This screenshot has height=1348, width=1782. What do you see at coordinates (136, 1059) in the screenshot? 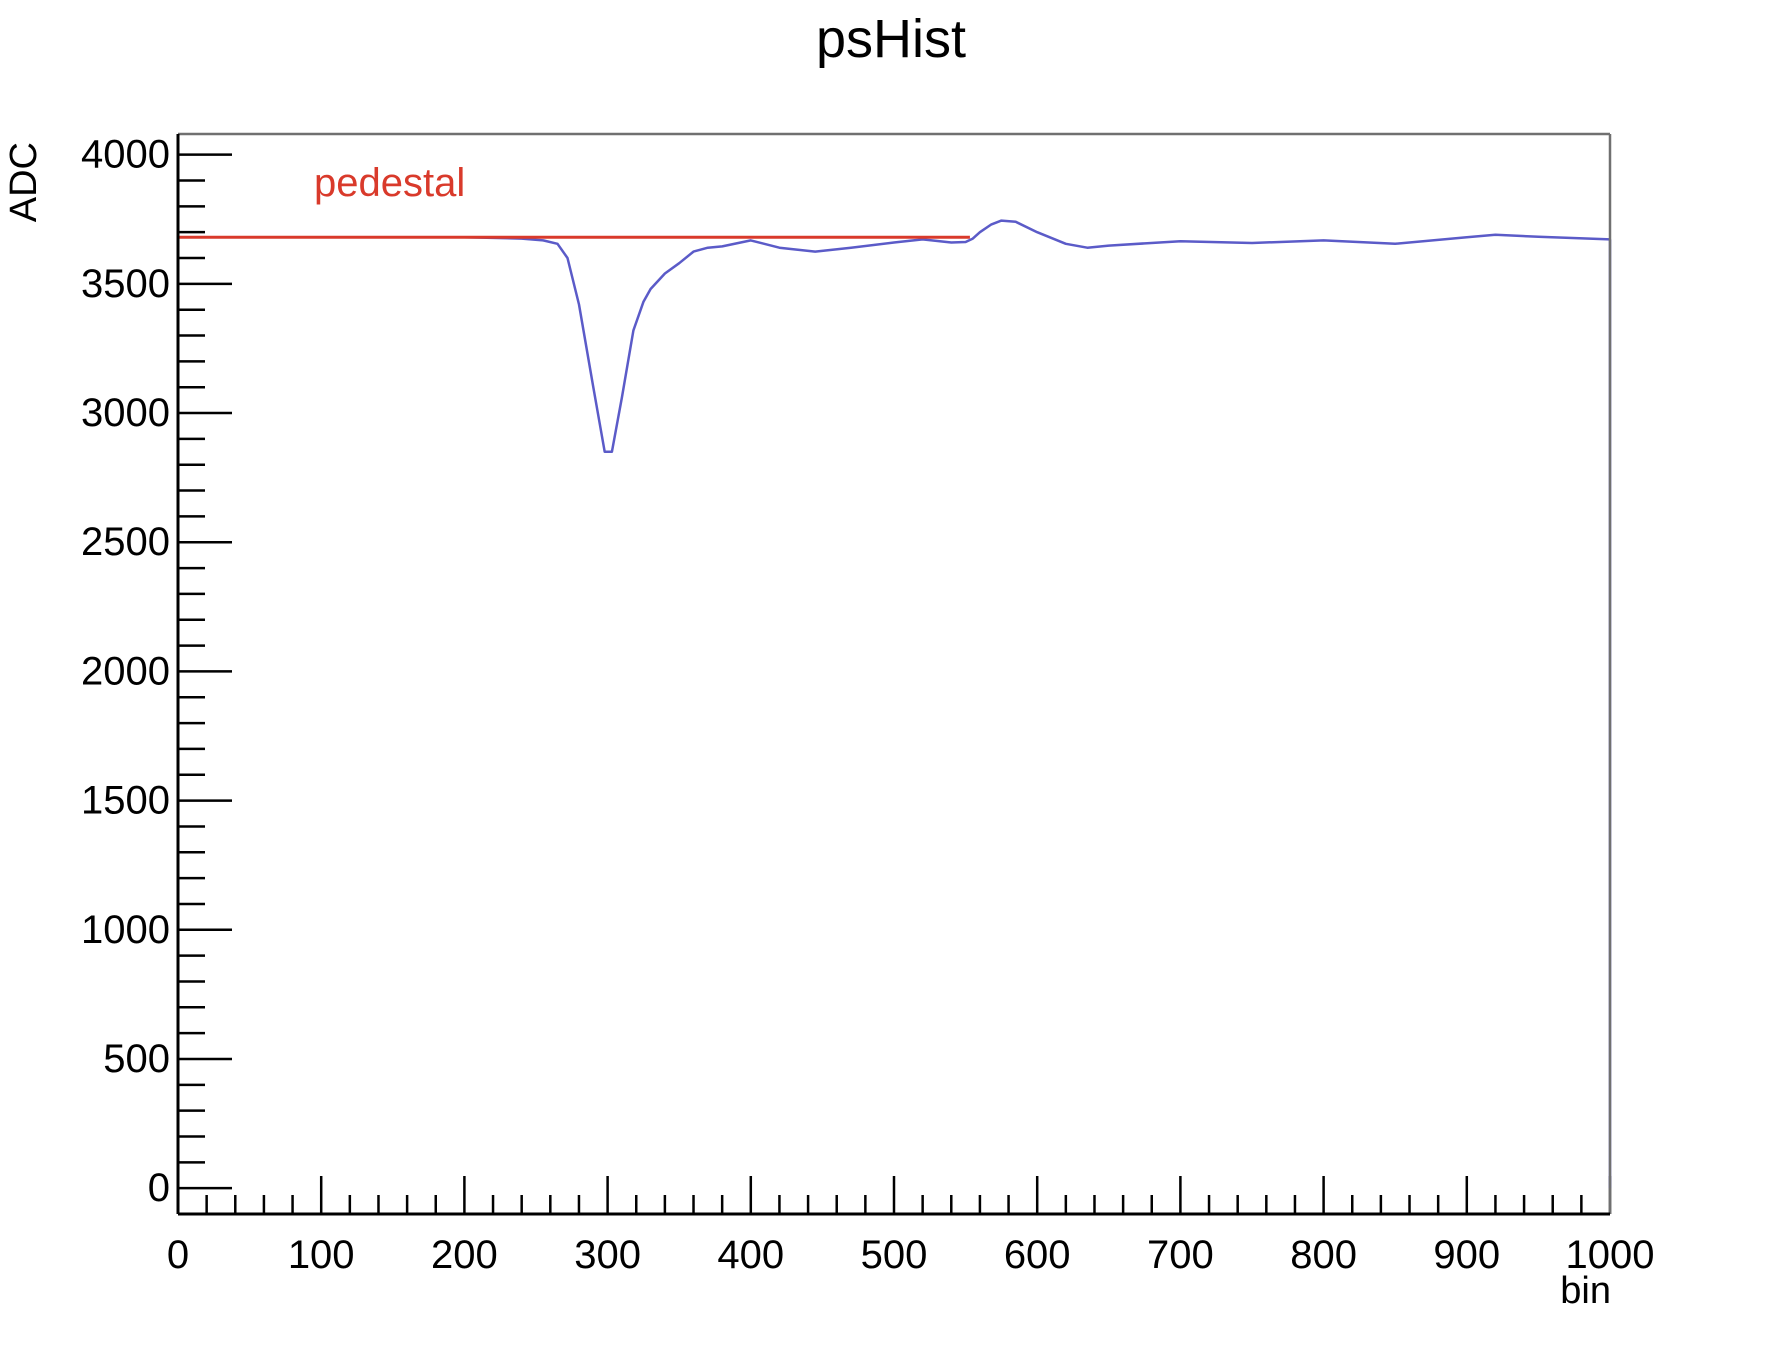
I see `y-tick-label: 500` at bounding box center [136, 1059].